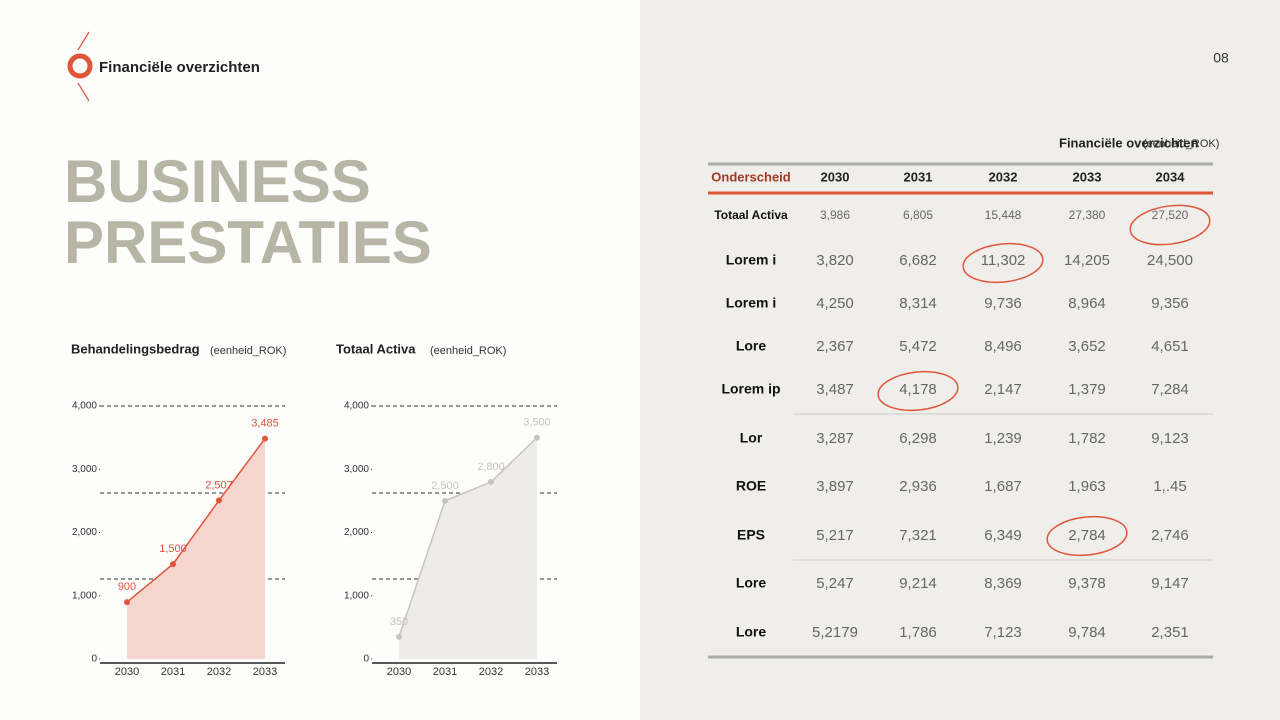 The height and width of the screenshot is (720, 1280). Describe the element at coordinates (1003, 176) in the screenshot. I see `column-header: 2032` at that location.